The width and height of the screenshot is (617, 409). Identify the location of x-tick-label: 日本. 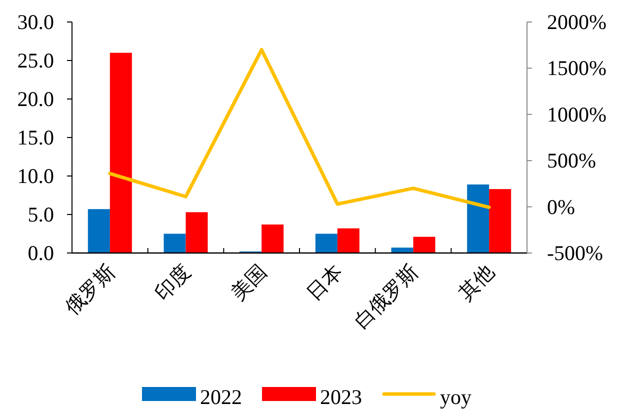
(324, 282).